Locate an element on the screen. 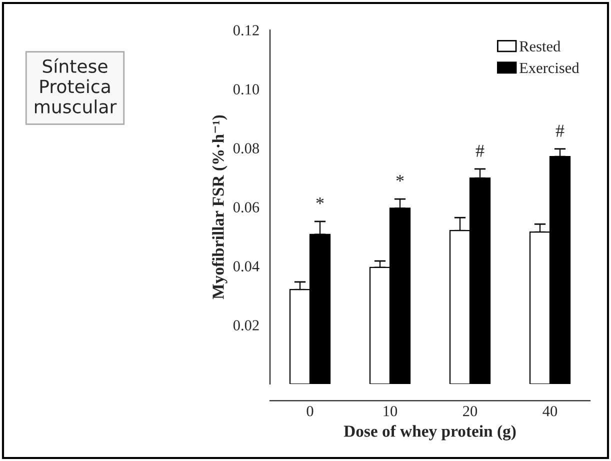 The width and height of the screenshot is (611, 461). y-tick-label: 0.06 is located at coordinates (246, 207).